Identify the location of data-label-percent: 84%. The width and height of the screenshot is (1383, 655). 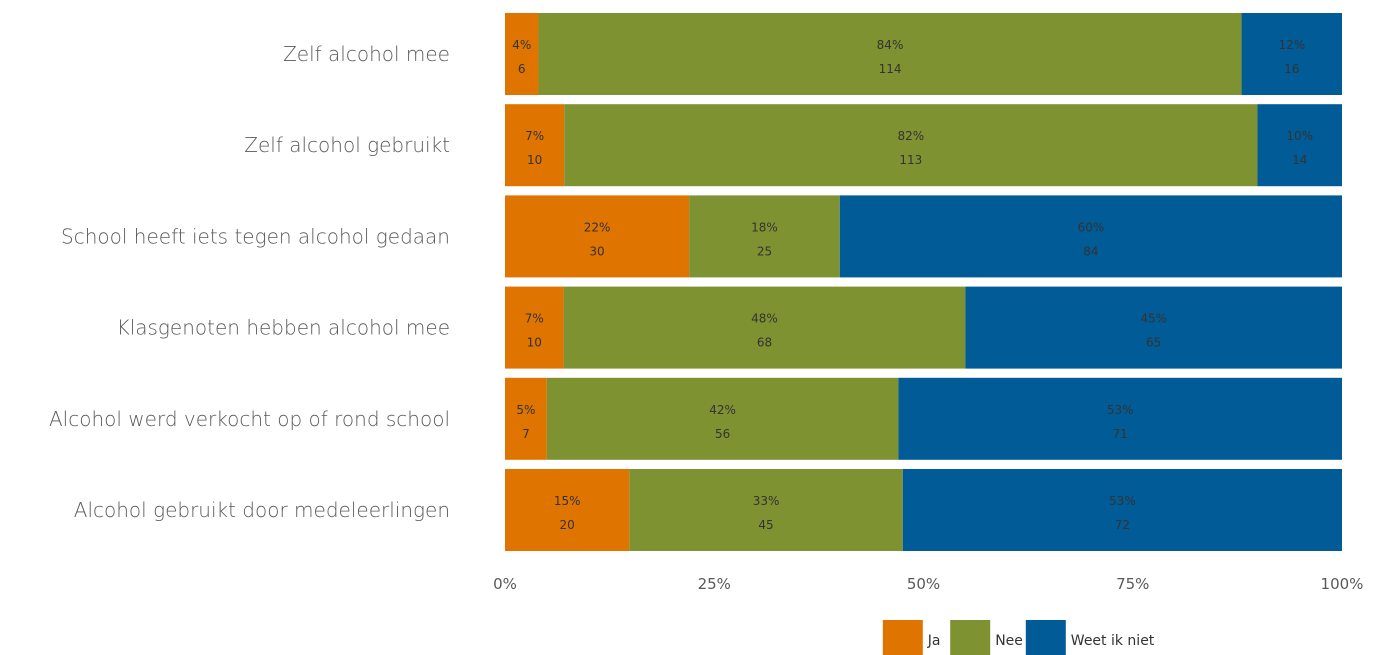
(890, 45).